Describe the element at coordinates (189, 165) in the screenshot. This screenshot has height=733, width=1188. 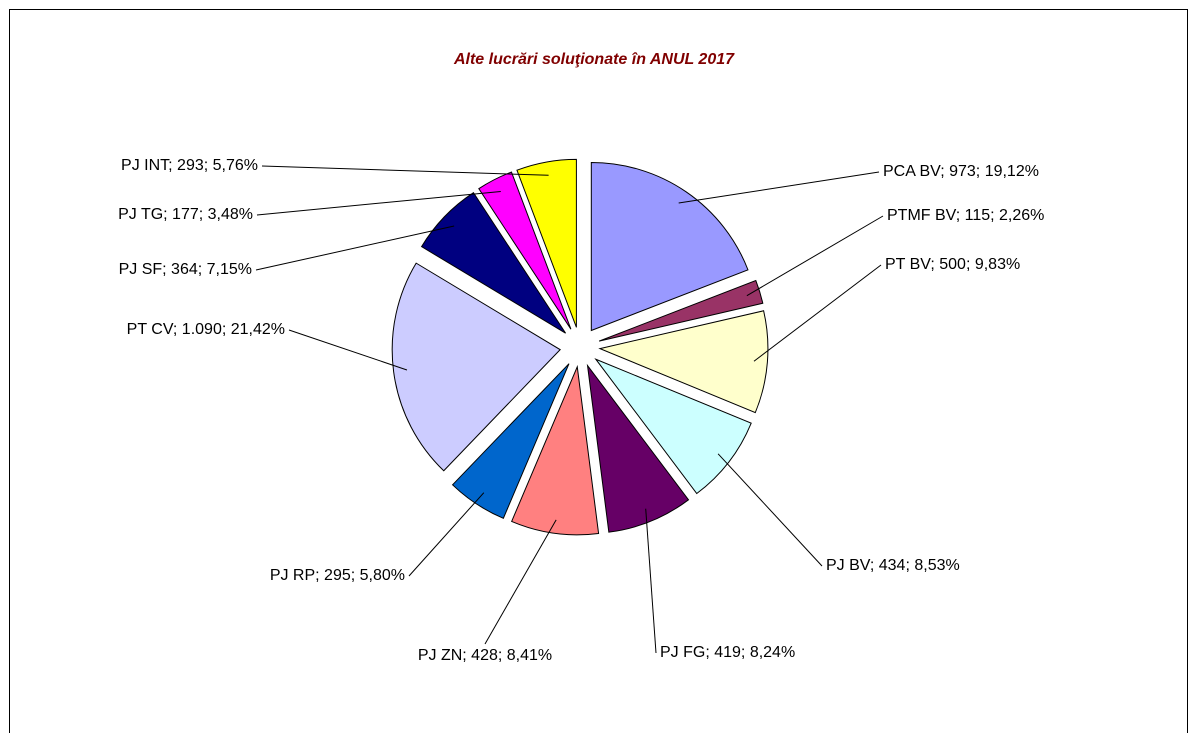
I see `data-label: PJ INT; 293; 5,76%` at that location.